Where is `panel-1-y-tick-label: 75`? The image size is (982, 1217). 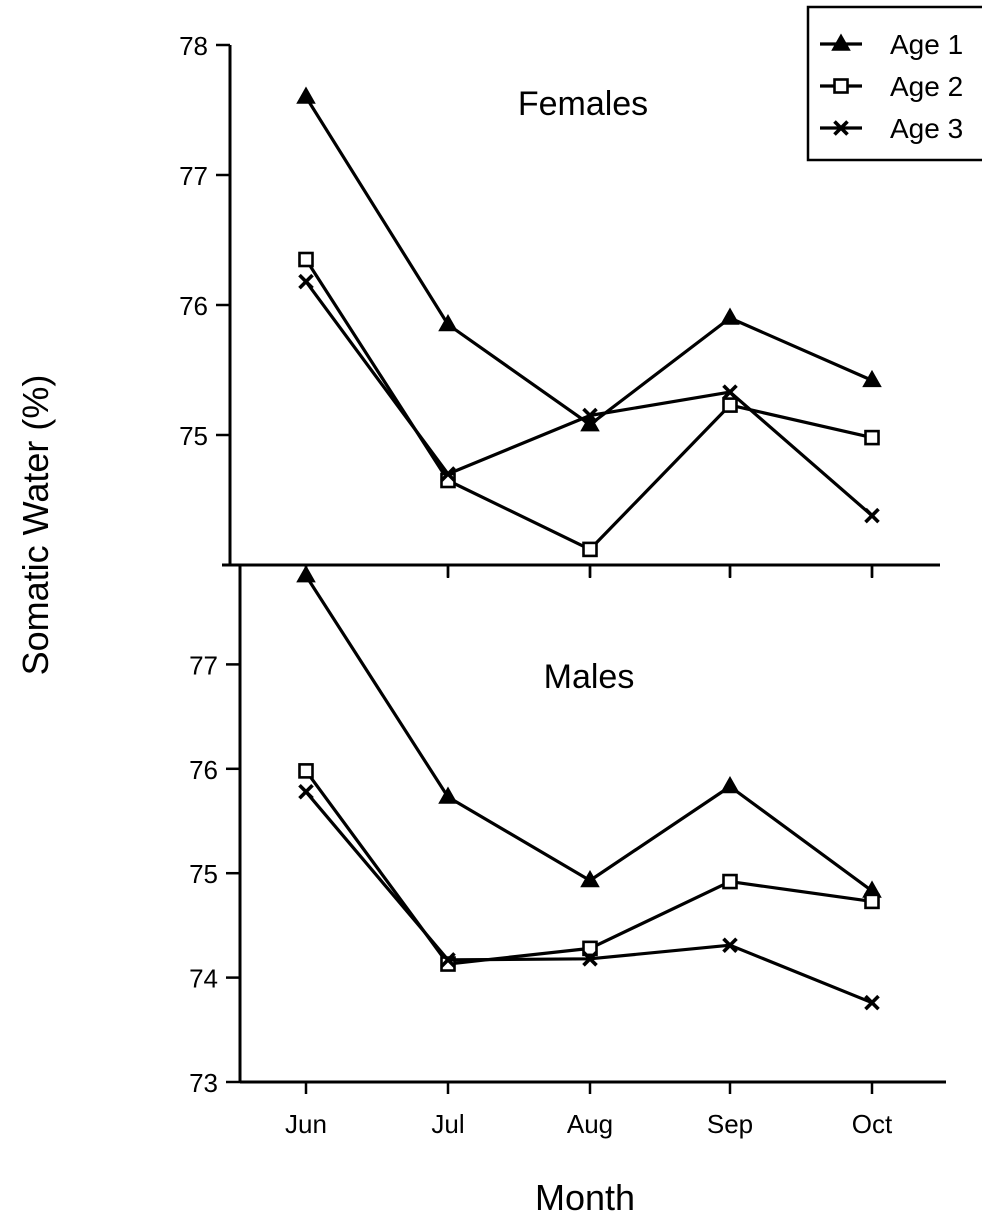
panel-1-y-tick-label: 75 is located at coordinates (193, 436).